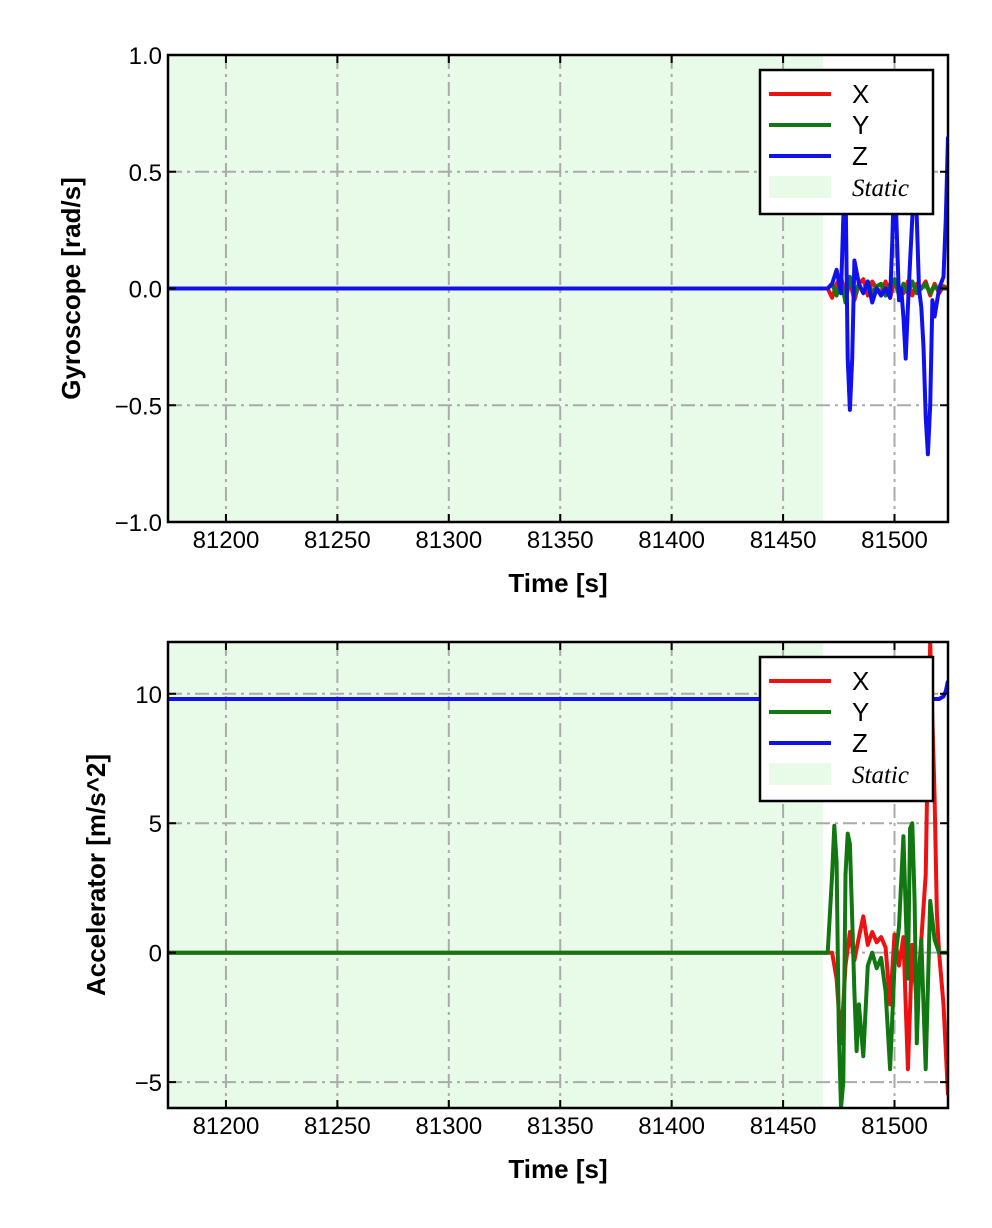 The height and width of the screenshot is (1228, 992). Describe the element at coordinates (155, 954) in the screenshot. I see `y-tick-label: 0` at that location.